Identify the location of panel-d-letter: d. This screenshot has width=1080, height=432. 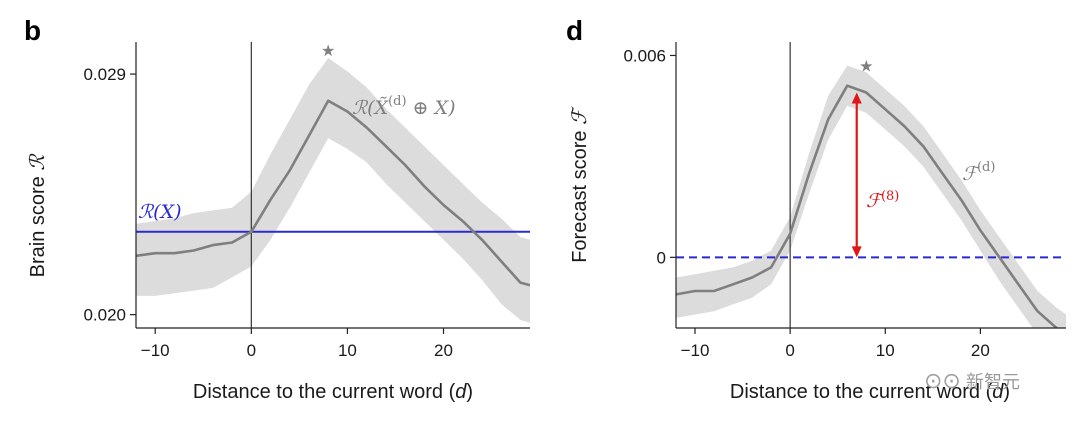
(574, 30).